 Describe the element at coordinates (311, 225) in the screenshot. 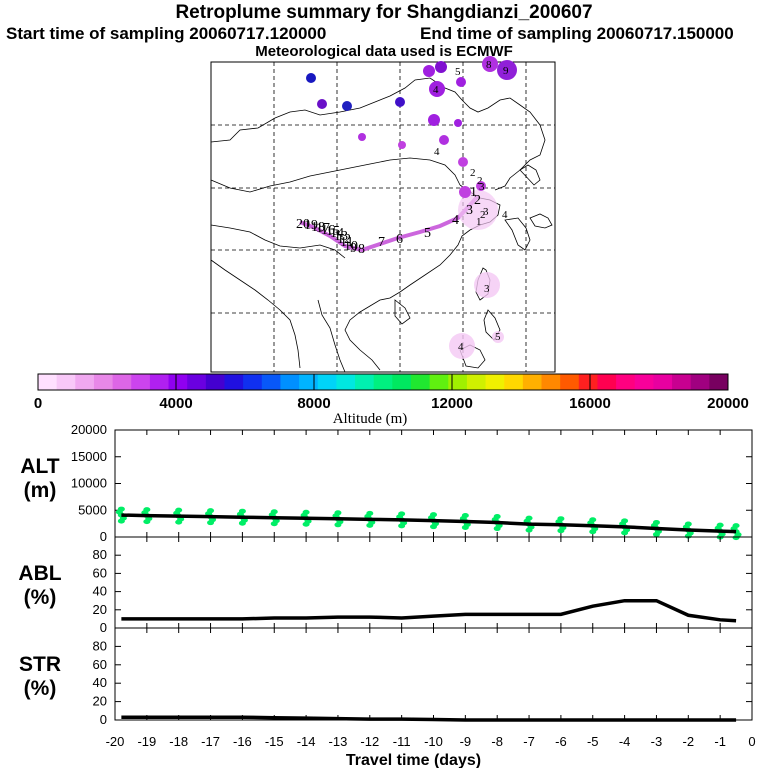

I see `track-label: 19` at that location.